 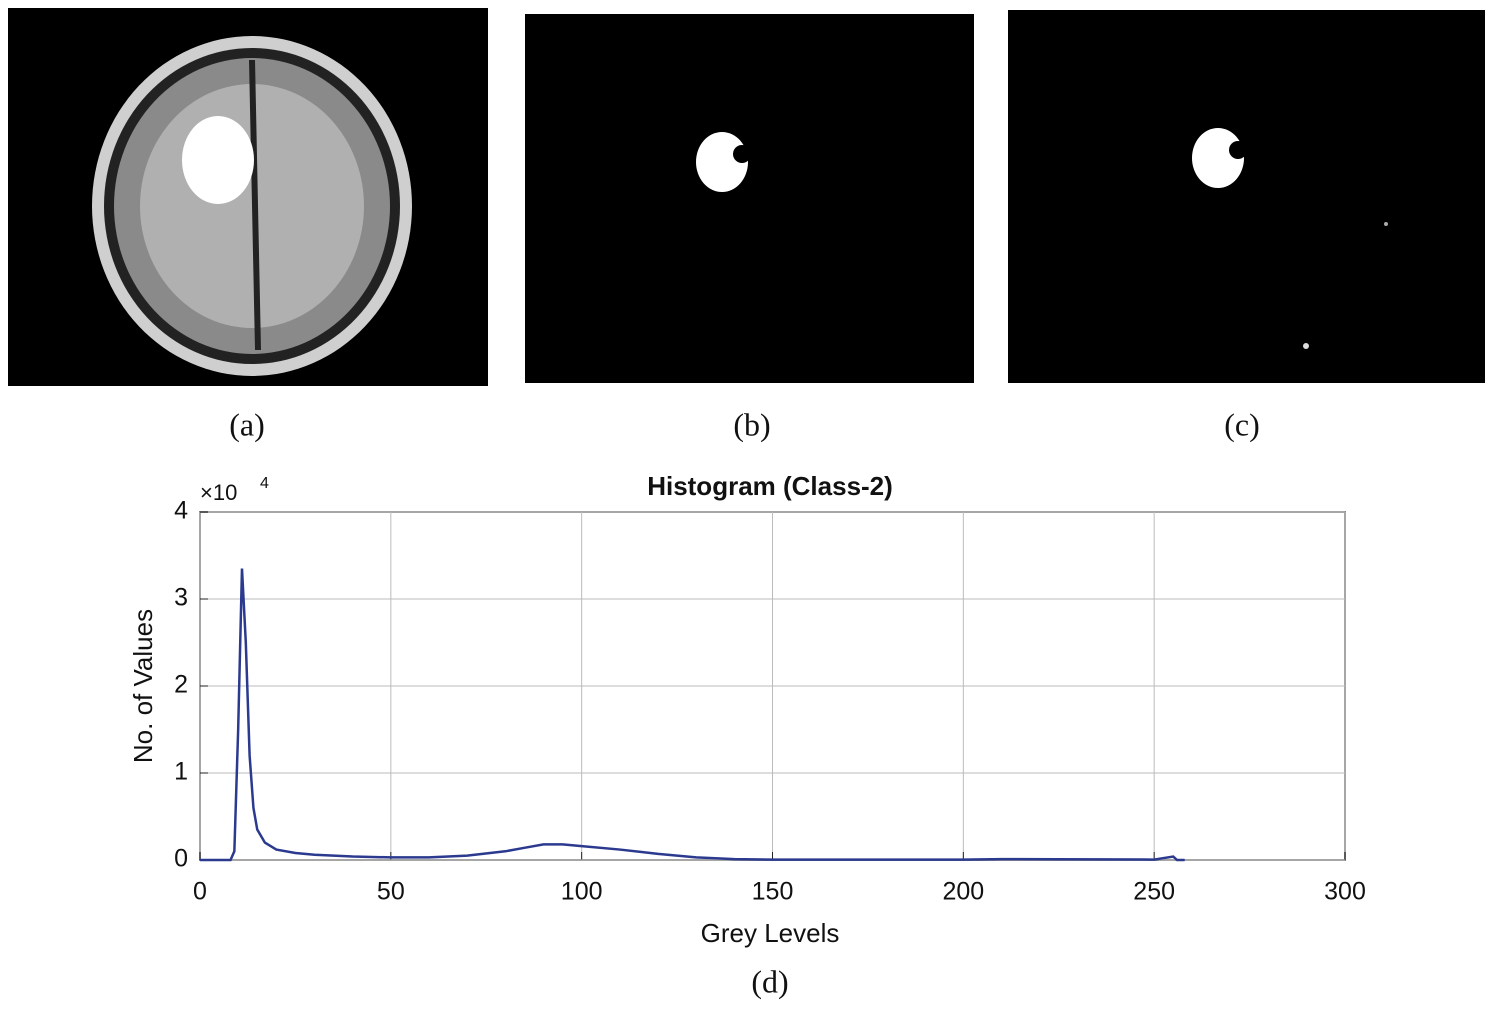 What do you see at coordinates (181, 598) in the screenshot?
I see `y-tick-label: 3` at bounding box center [181, 598].